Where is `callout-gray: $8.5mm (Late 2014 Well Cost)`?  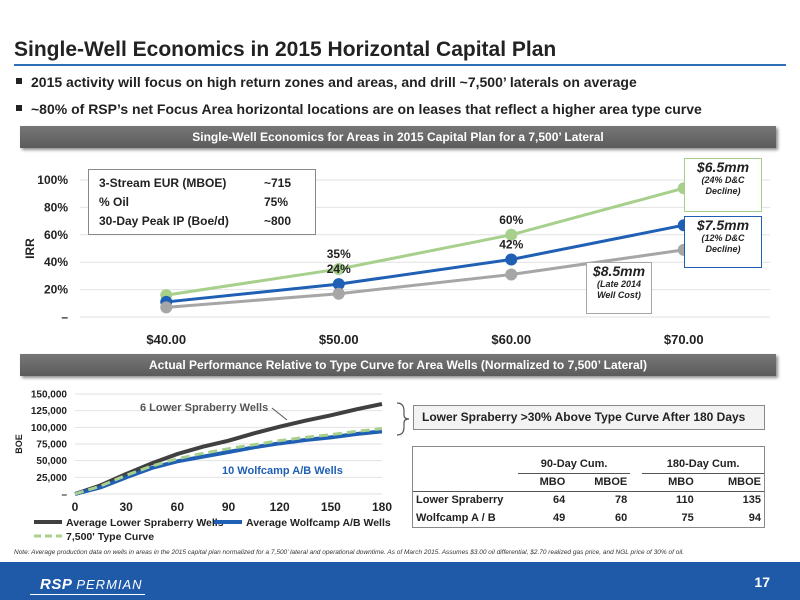
callout-gray: $8.5mm (Late 2014 Well Cost) is located at coordinates (619, 288).